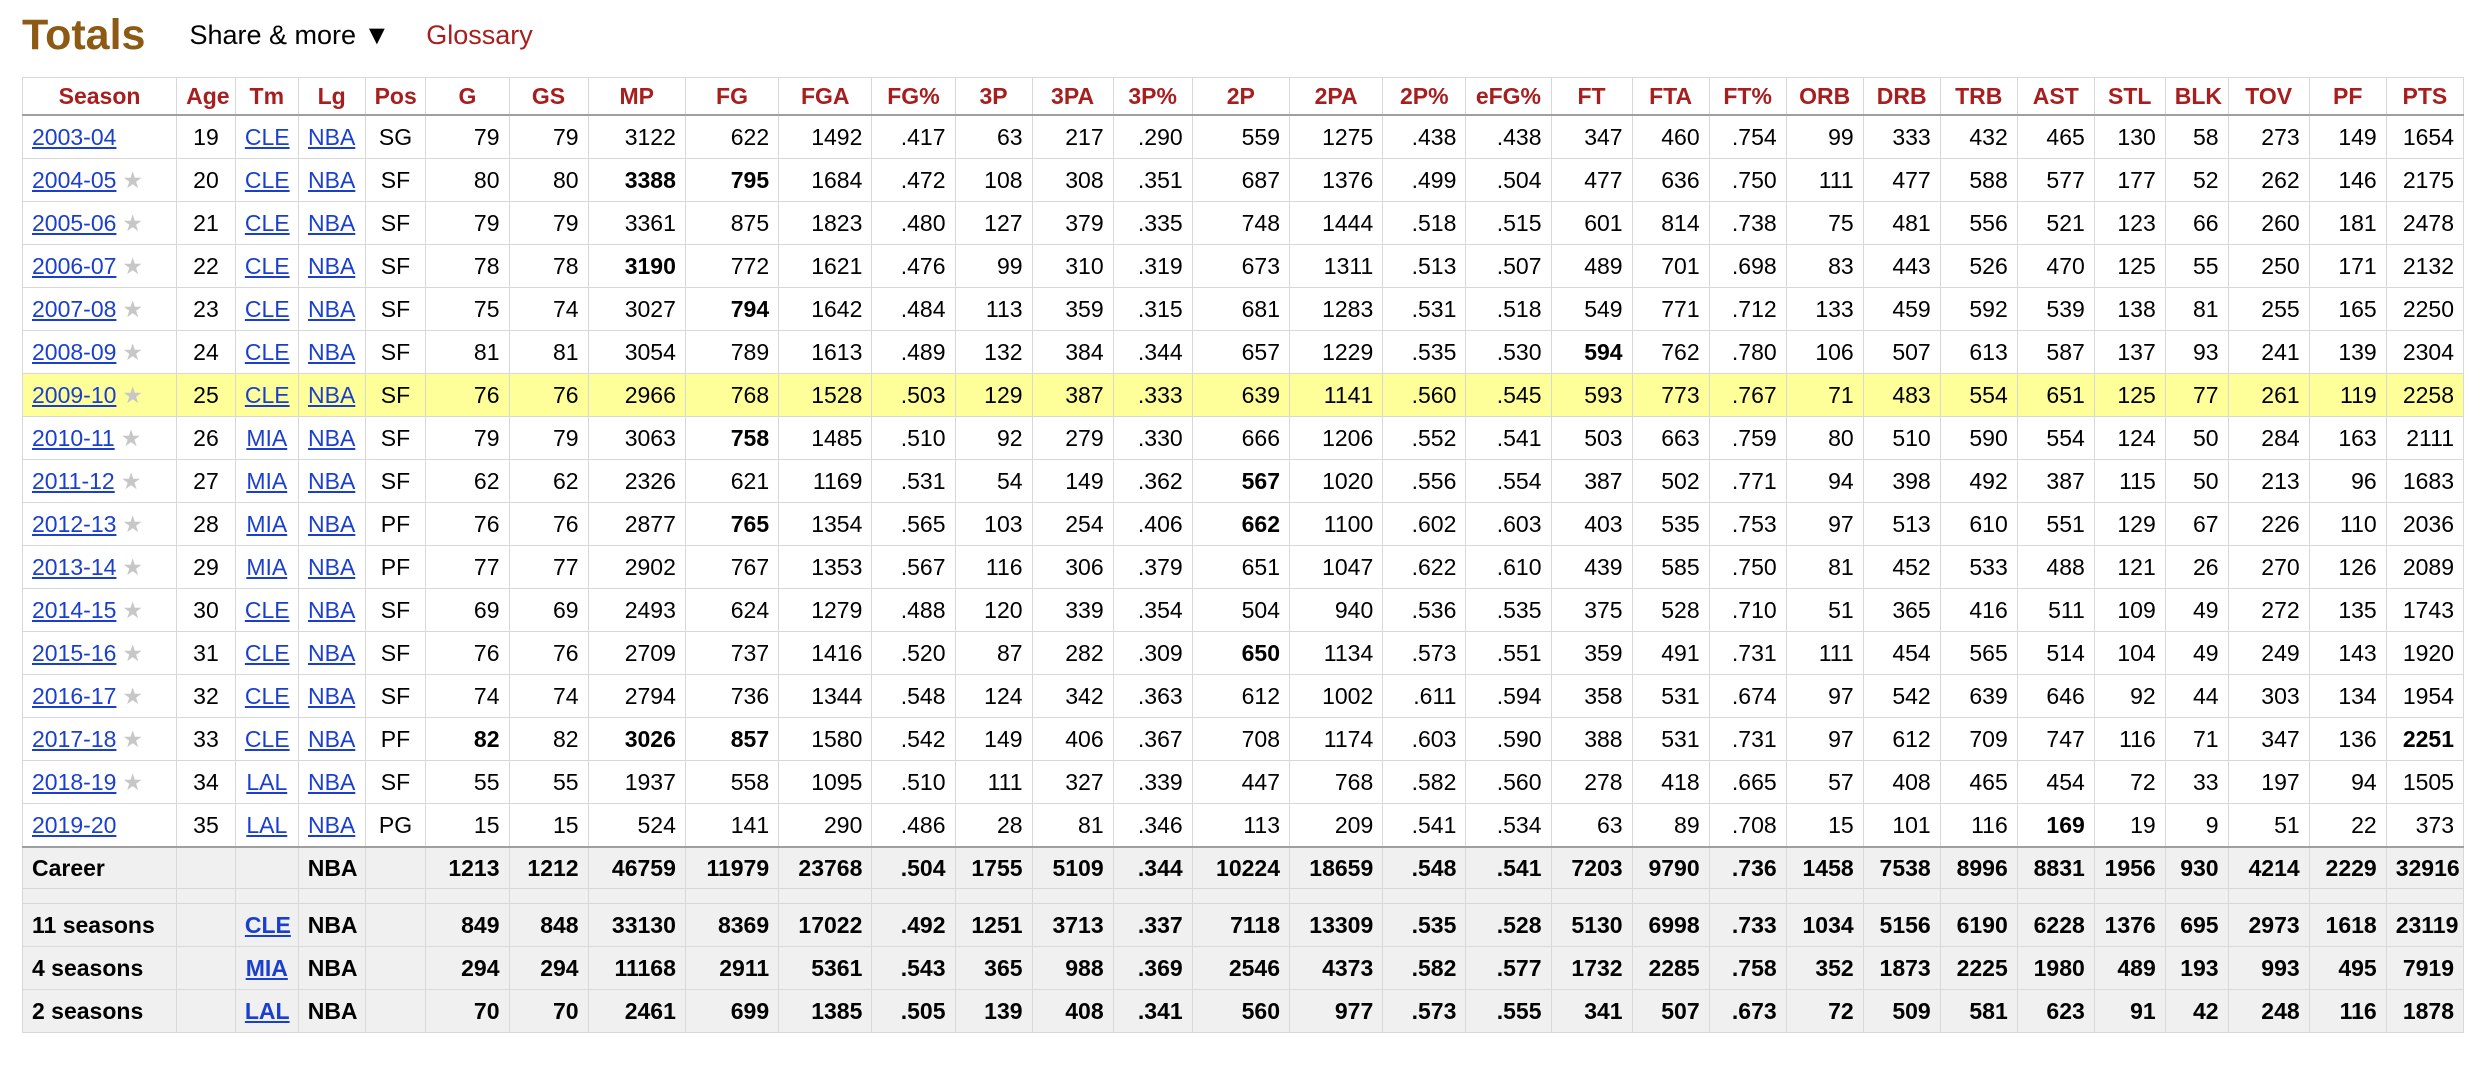 The width and height of the screenshot is (2486, 1066). Describe the element at coordinates (2425, 96) in the screenshot. I see `column-header-pts: PTS` at that location.